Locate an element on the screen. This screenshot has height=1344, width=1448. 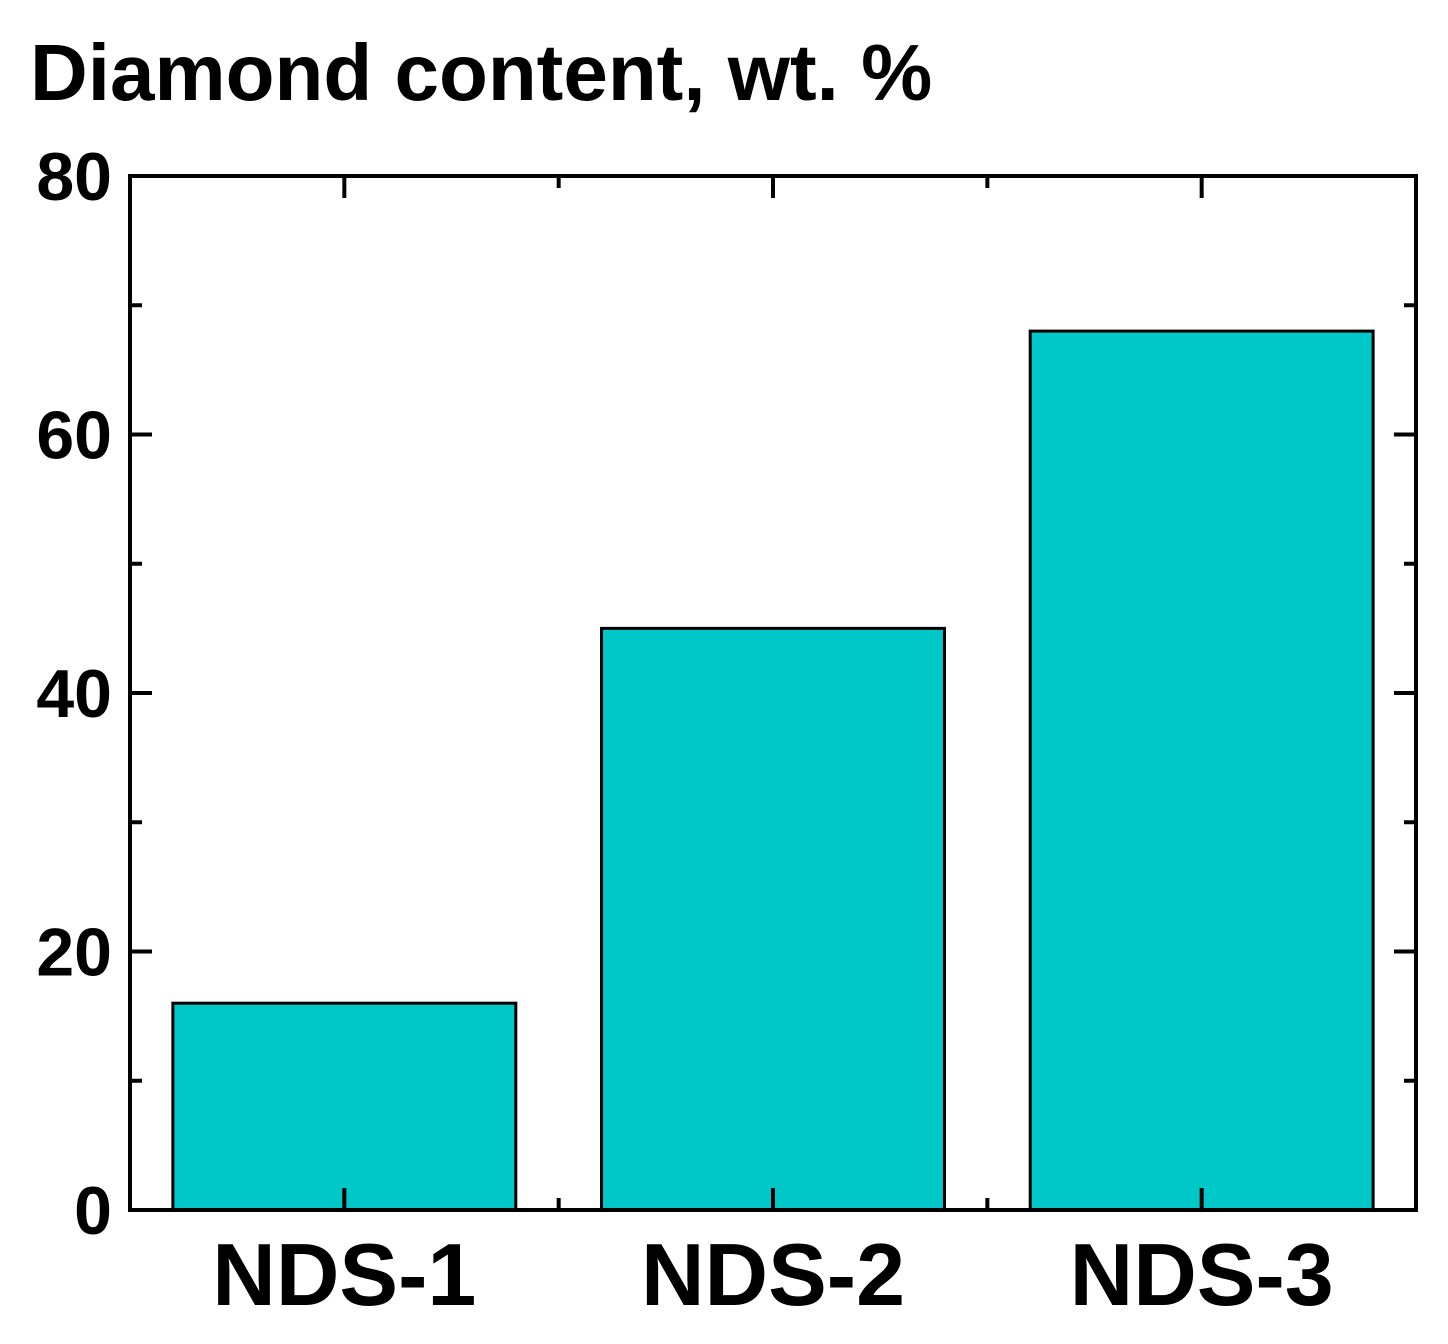
x-tick-label: NDS-1 is located at coordinates (344, 1274).